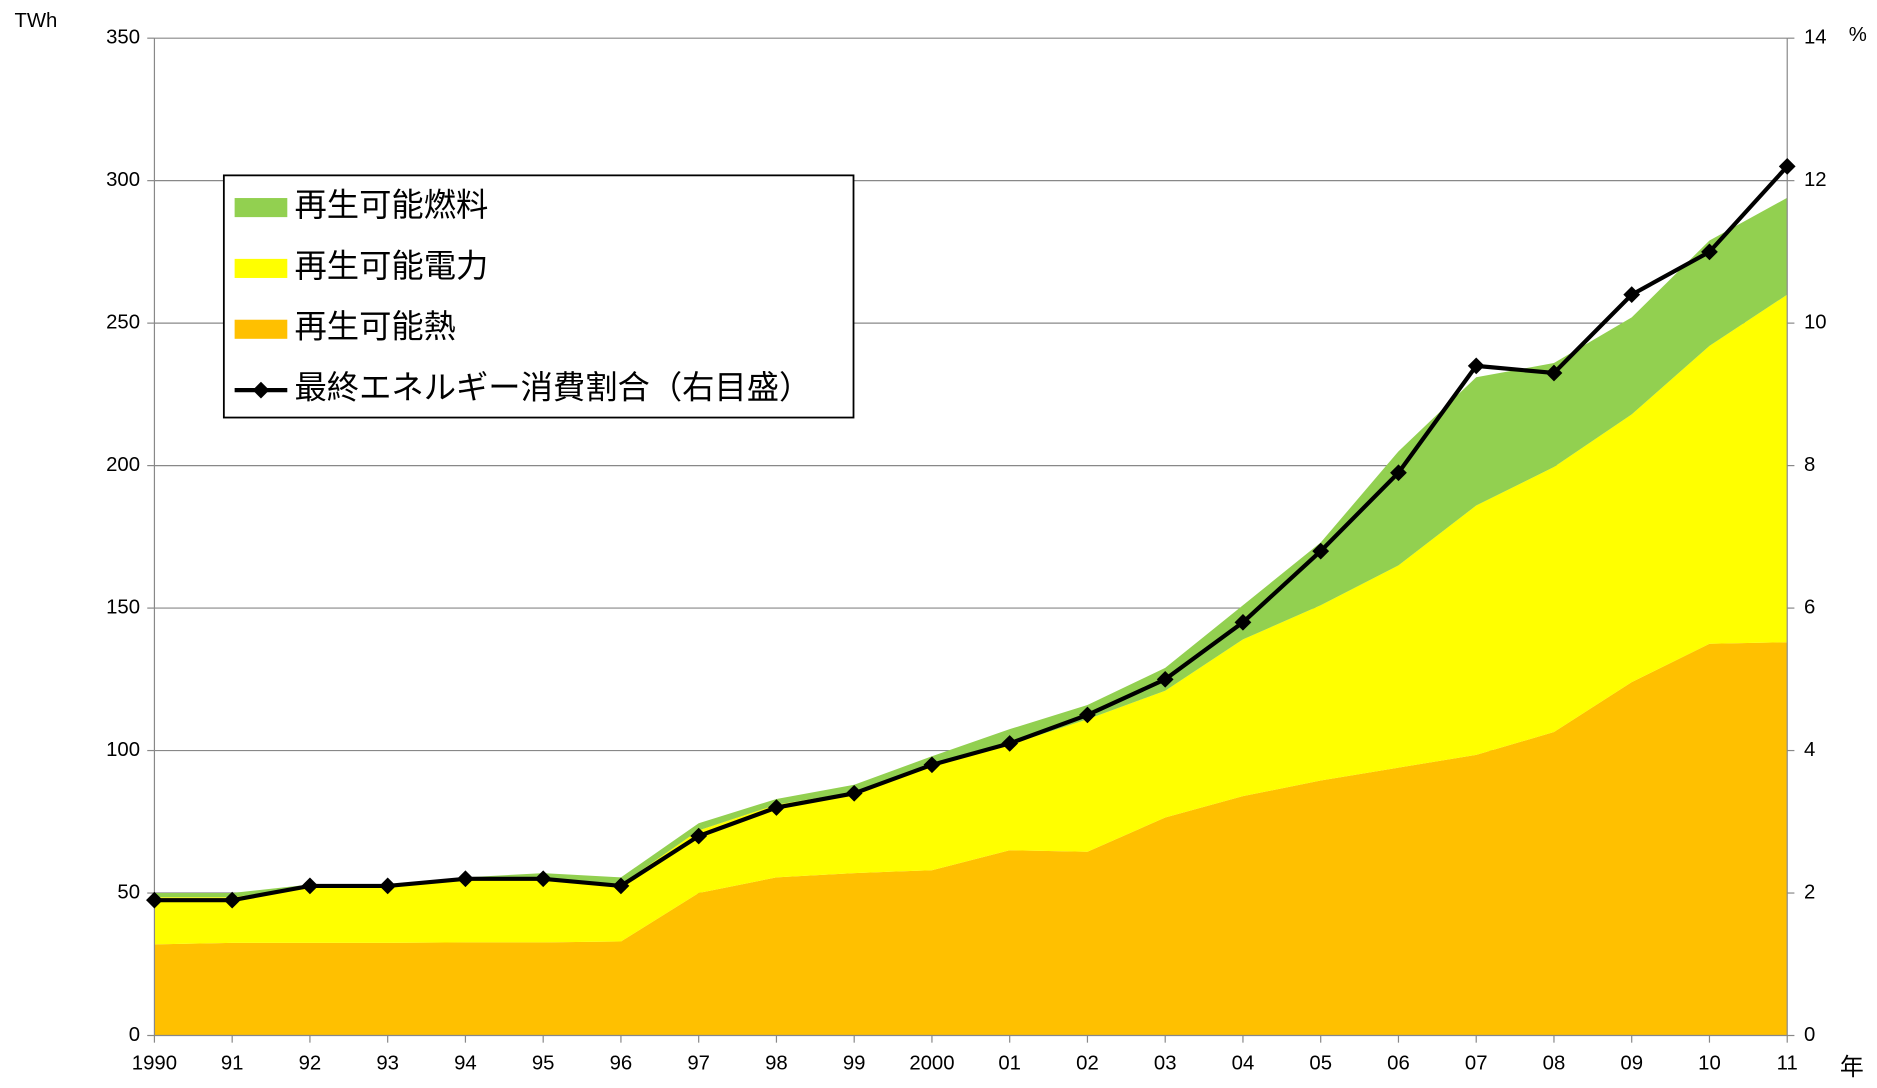 This screenshot has height=1088, width=1877. What do you see at coordinates (391, 266) in the screenshot?
I see `legend-label: 再生可能電力` at bounding box center [391, 266].